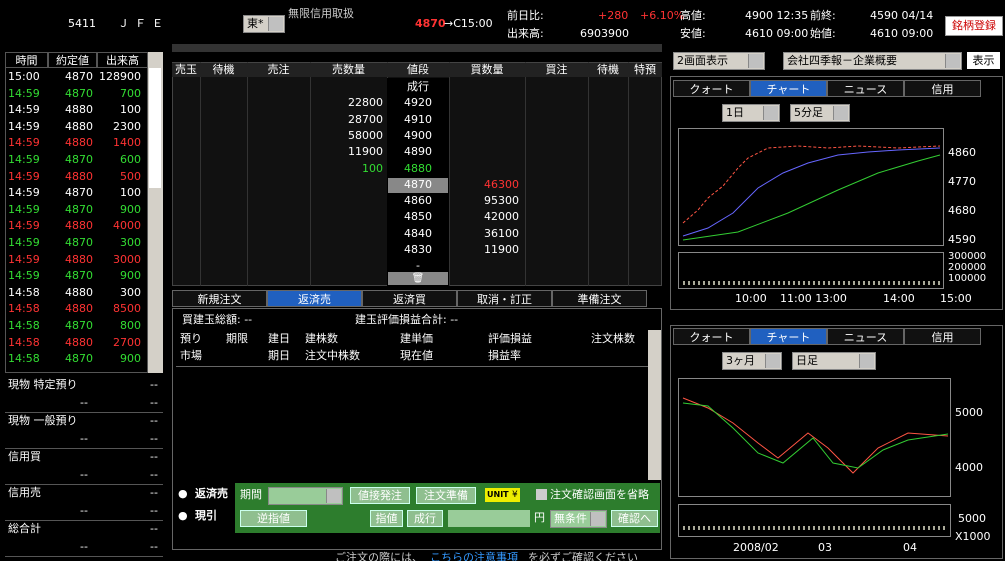 This screenshot has width=1005, height=561. What do you see at coordinates (418, 233) in the screenshot?
I see `price: 4840` at bounding box center [418, 233].